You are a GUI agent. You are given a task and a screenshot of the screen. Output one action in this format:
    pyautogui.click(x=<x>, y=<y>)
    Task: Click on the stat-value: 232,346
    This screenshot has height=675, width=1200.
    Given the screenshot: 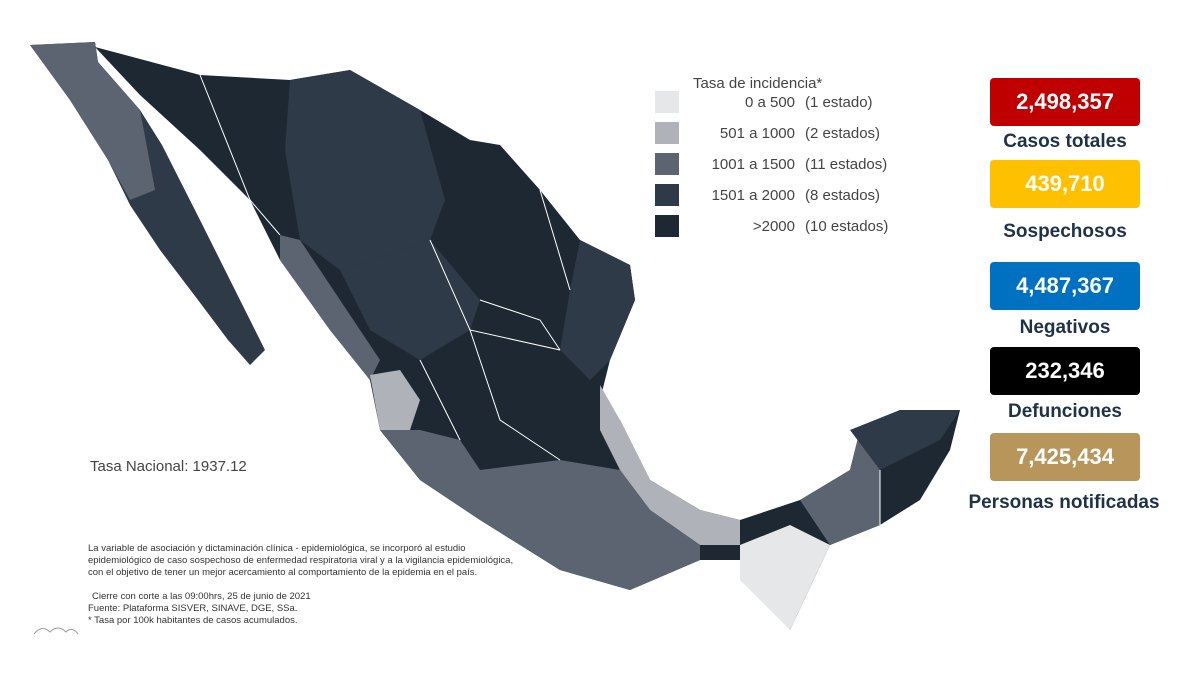 What is the action you would take?
    pyautogui.click(x=1065, y=371)
    